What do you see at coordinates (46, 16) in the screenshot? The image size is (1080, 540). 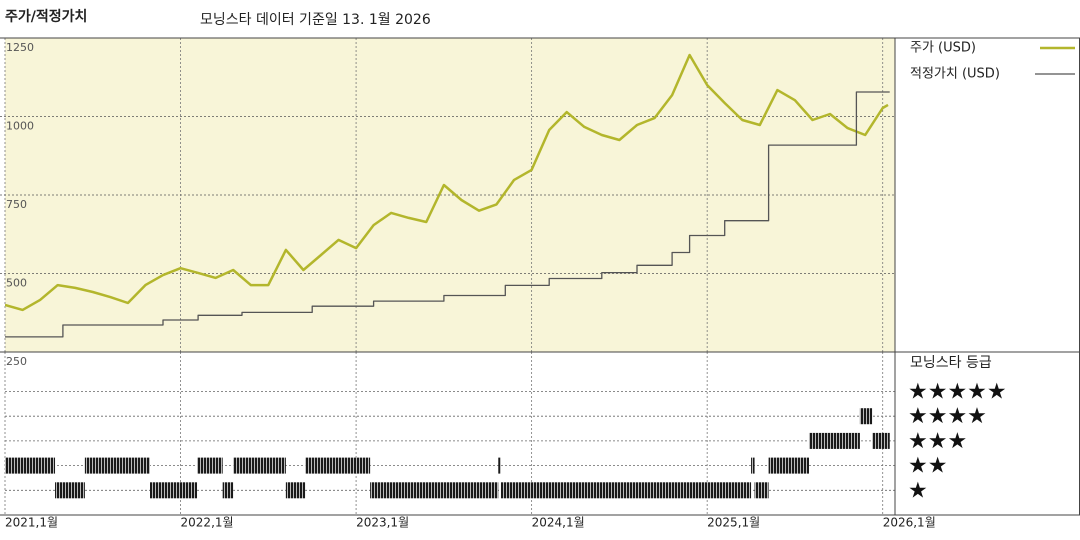 I see `chart-title: 주가/적정가치` at bounding box center [46, 16].